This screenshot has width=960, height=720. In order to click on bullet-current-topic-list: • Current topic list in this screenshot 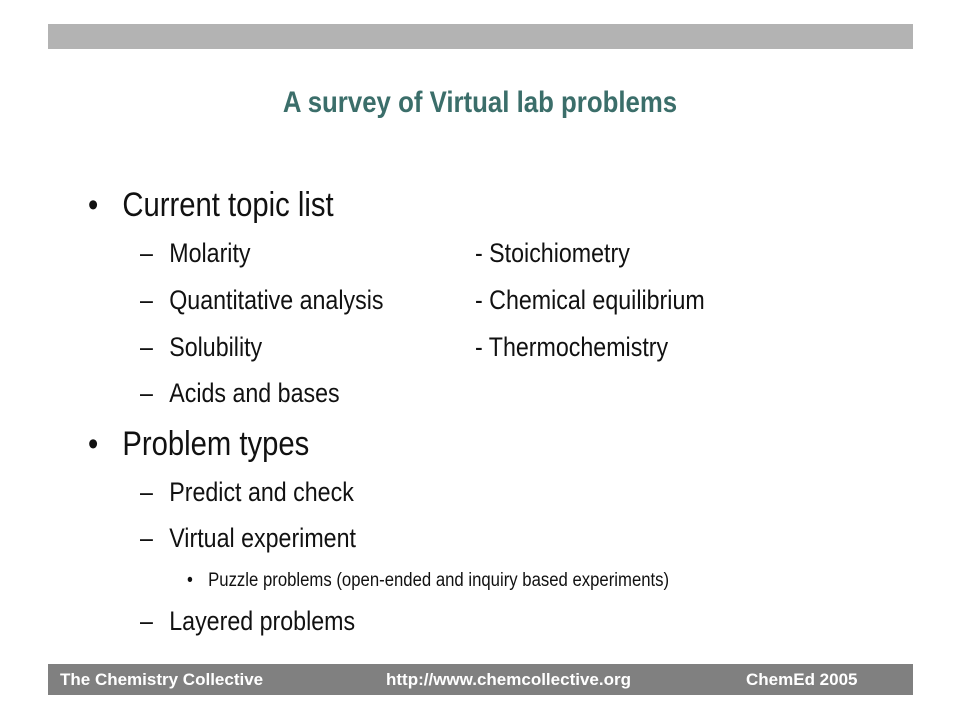, I will do `click(211, 205)`.